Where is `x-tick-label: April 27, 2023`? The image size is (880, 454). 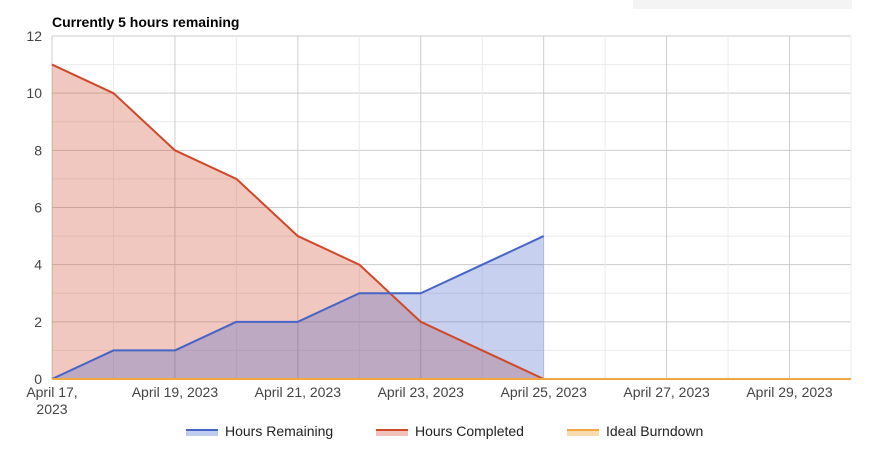 x-tick-label: April 27, 2023 is located at coordinates (666, 392).